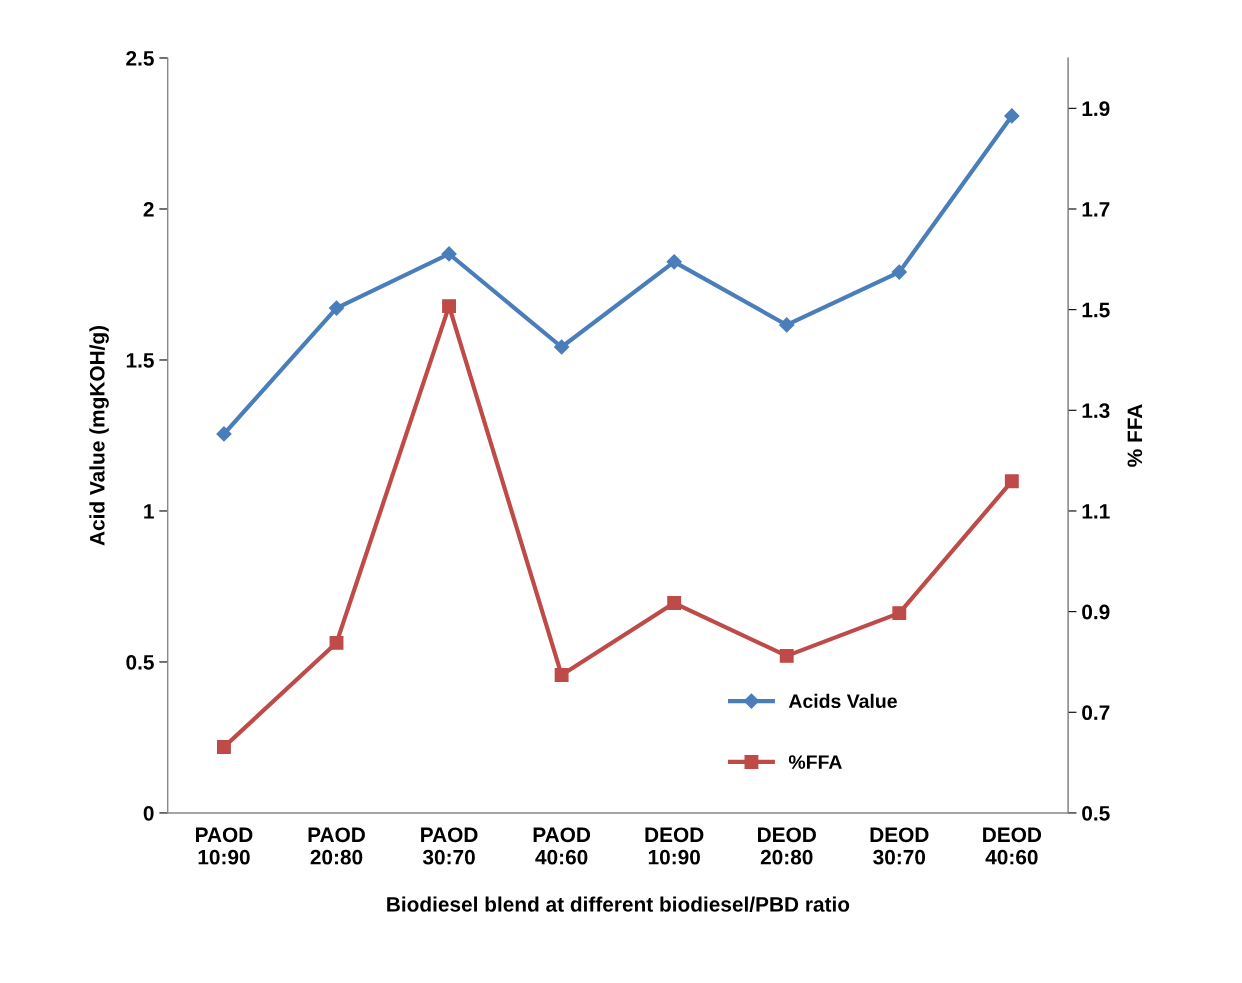 This screenshot has width=1242, height=983. Describe the element at coordinates (815, 762) in the screenshot. I see `legend-label: %FFA` at that location.